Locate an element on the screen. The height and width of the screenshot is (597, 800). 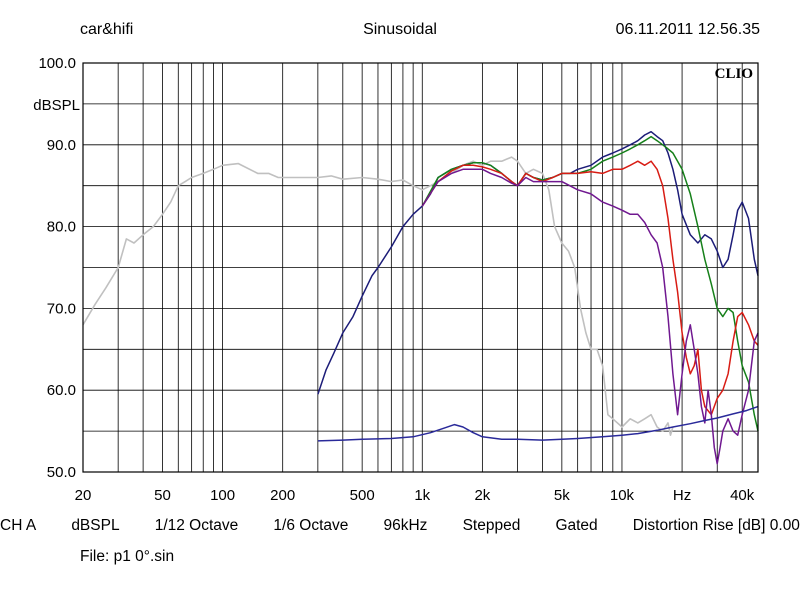
x-tick-label: 40k is located at coordinates (742, 495).